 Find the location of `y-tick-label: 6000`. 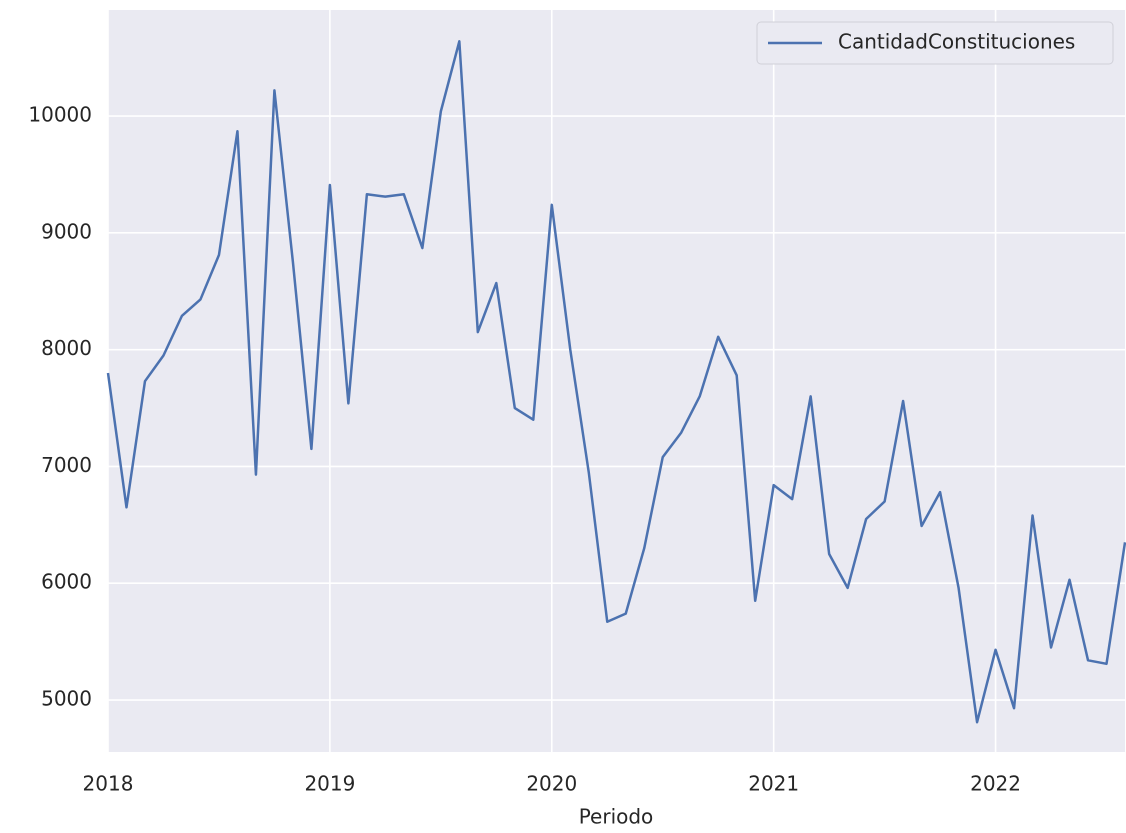

y-tick-label: 6000 is located at coordinates (66, 582).